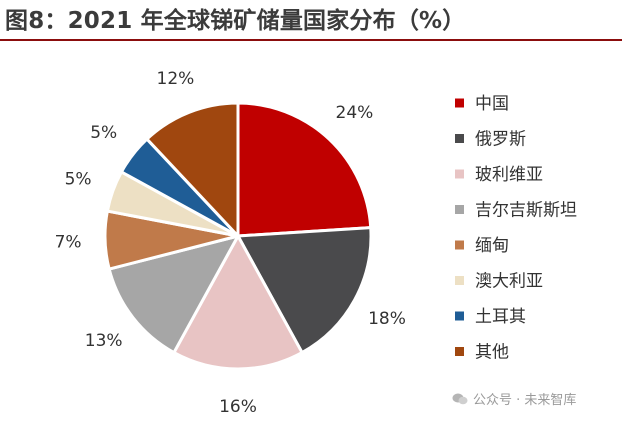 The image size is (622, 423). I want to click on slice-value-label: 13%, so click(104, 341).